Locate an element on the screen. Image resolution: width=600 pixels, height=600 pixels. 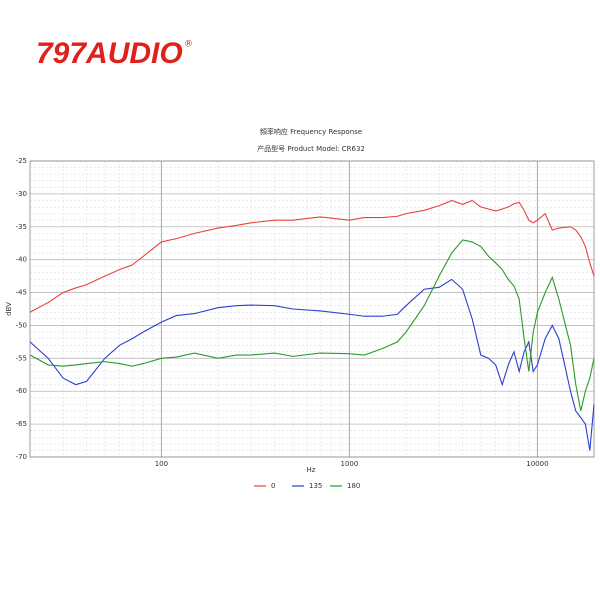
y-tick-label: -65 is located at coordinates (21, 424).